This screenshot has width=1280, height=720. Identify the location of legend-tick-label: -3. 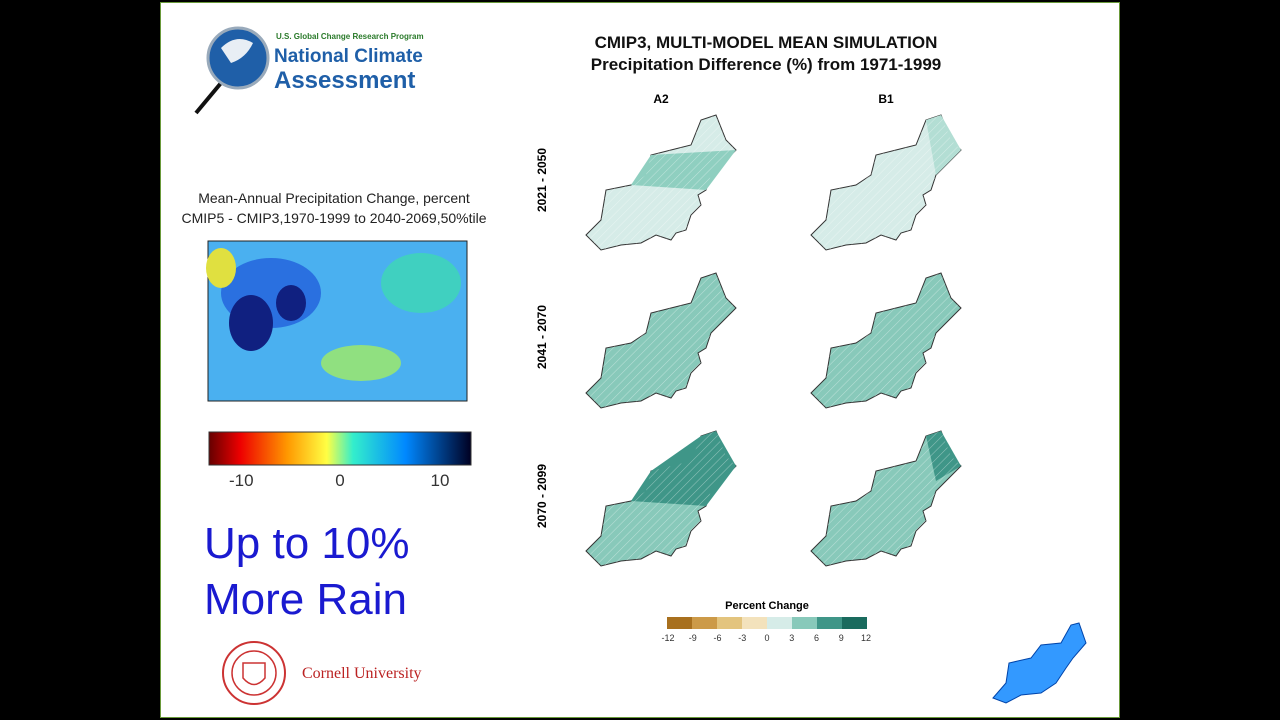
(742, 638).